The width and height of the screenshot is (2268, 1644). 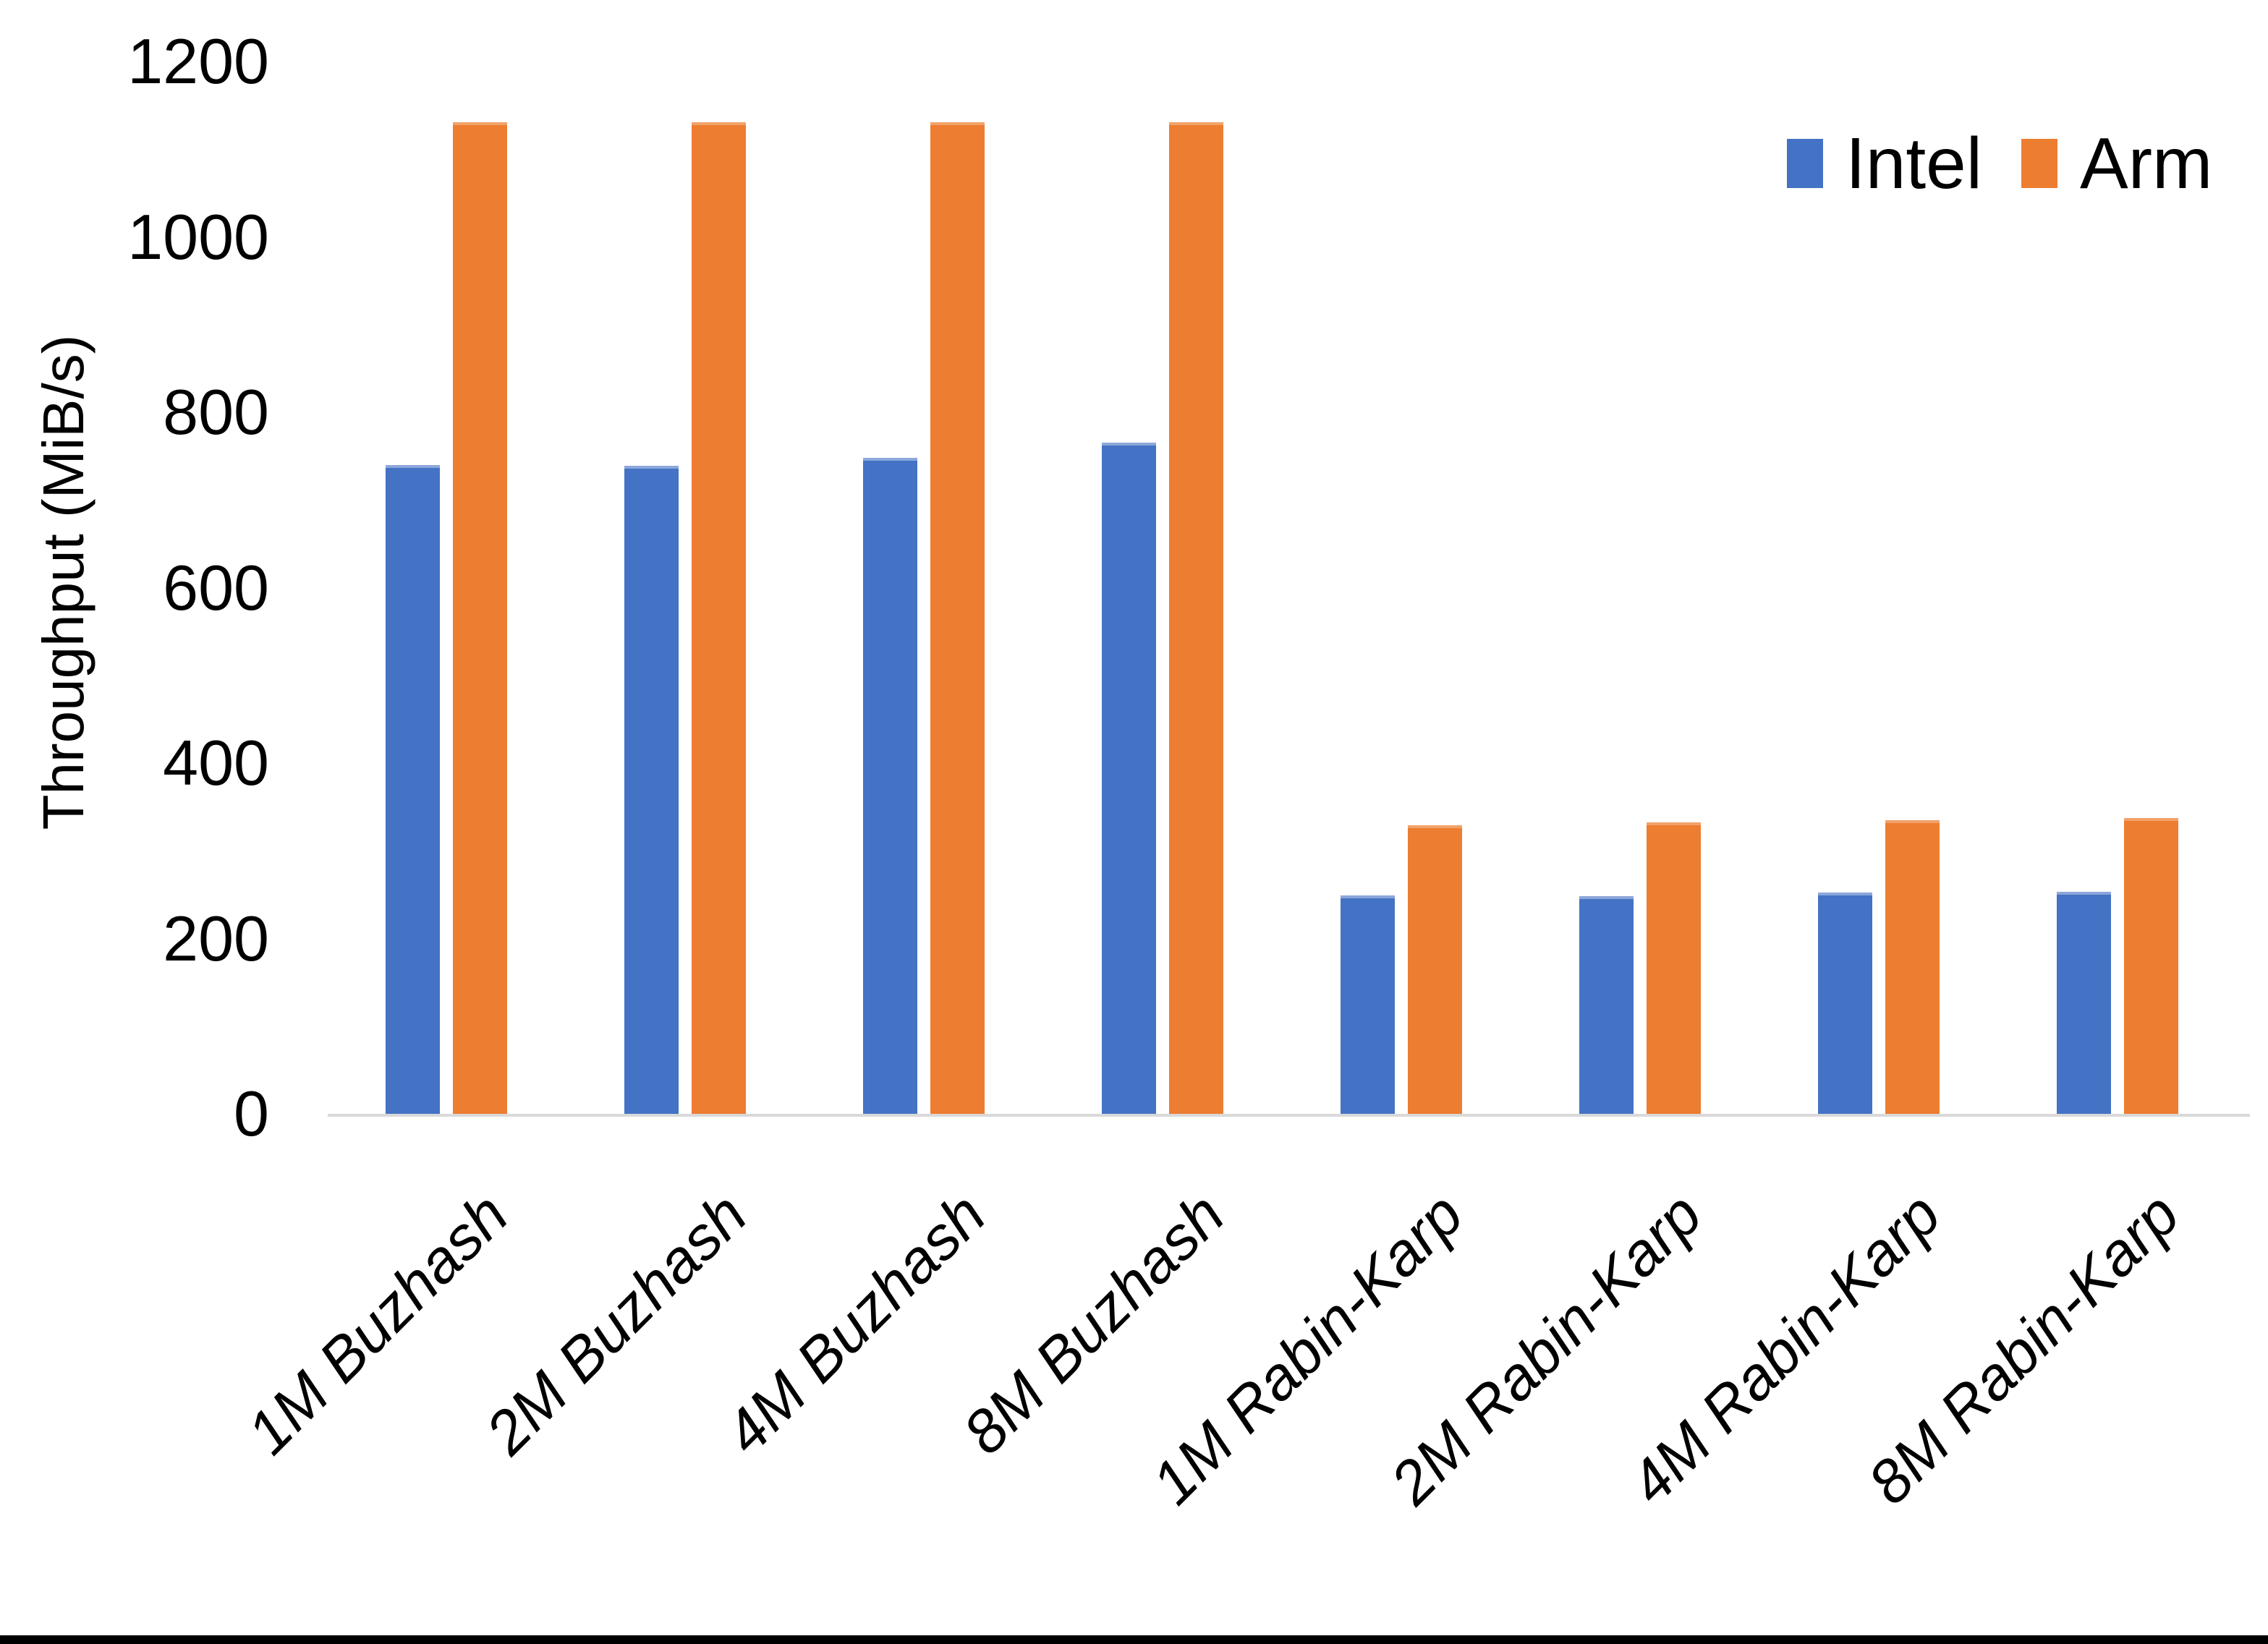 I want to click on legend-label-arm: Arm, so click(x=2146, y=163).